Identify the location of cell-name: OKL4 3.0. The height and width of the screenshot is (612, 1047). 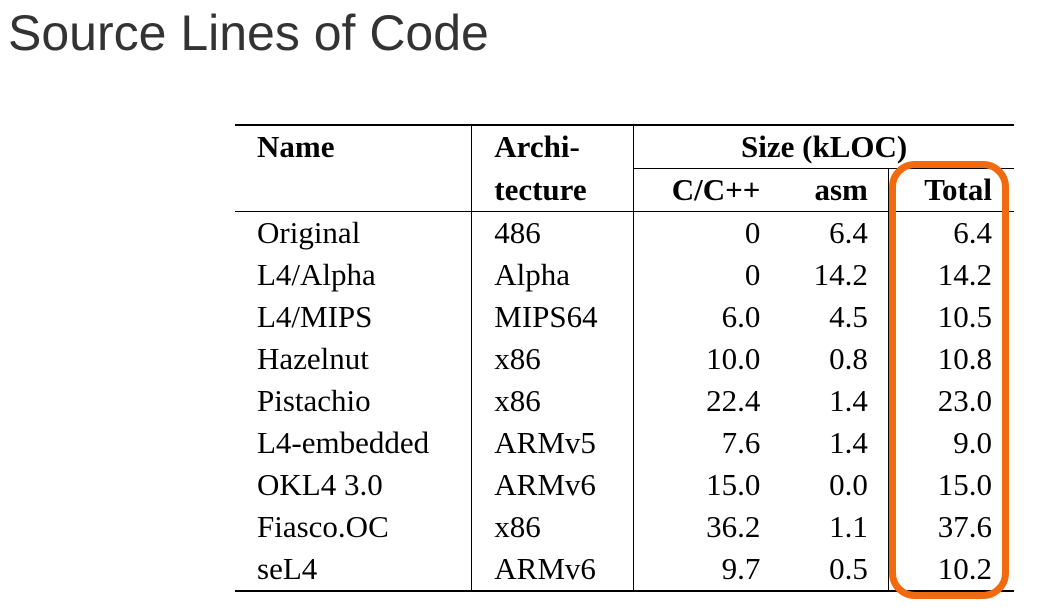
(320, 484).